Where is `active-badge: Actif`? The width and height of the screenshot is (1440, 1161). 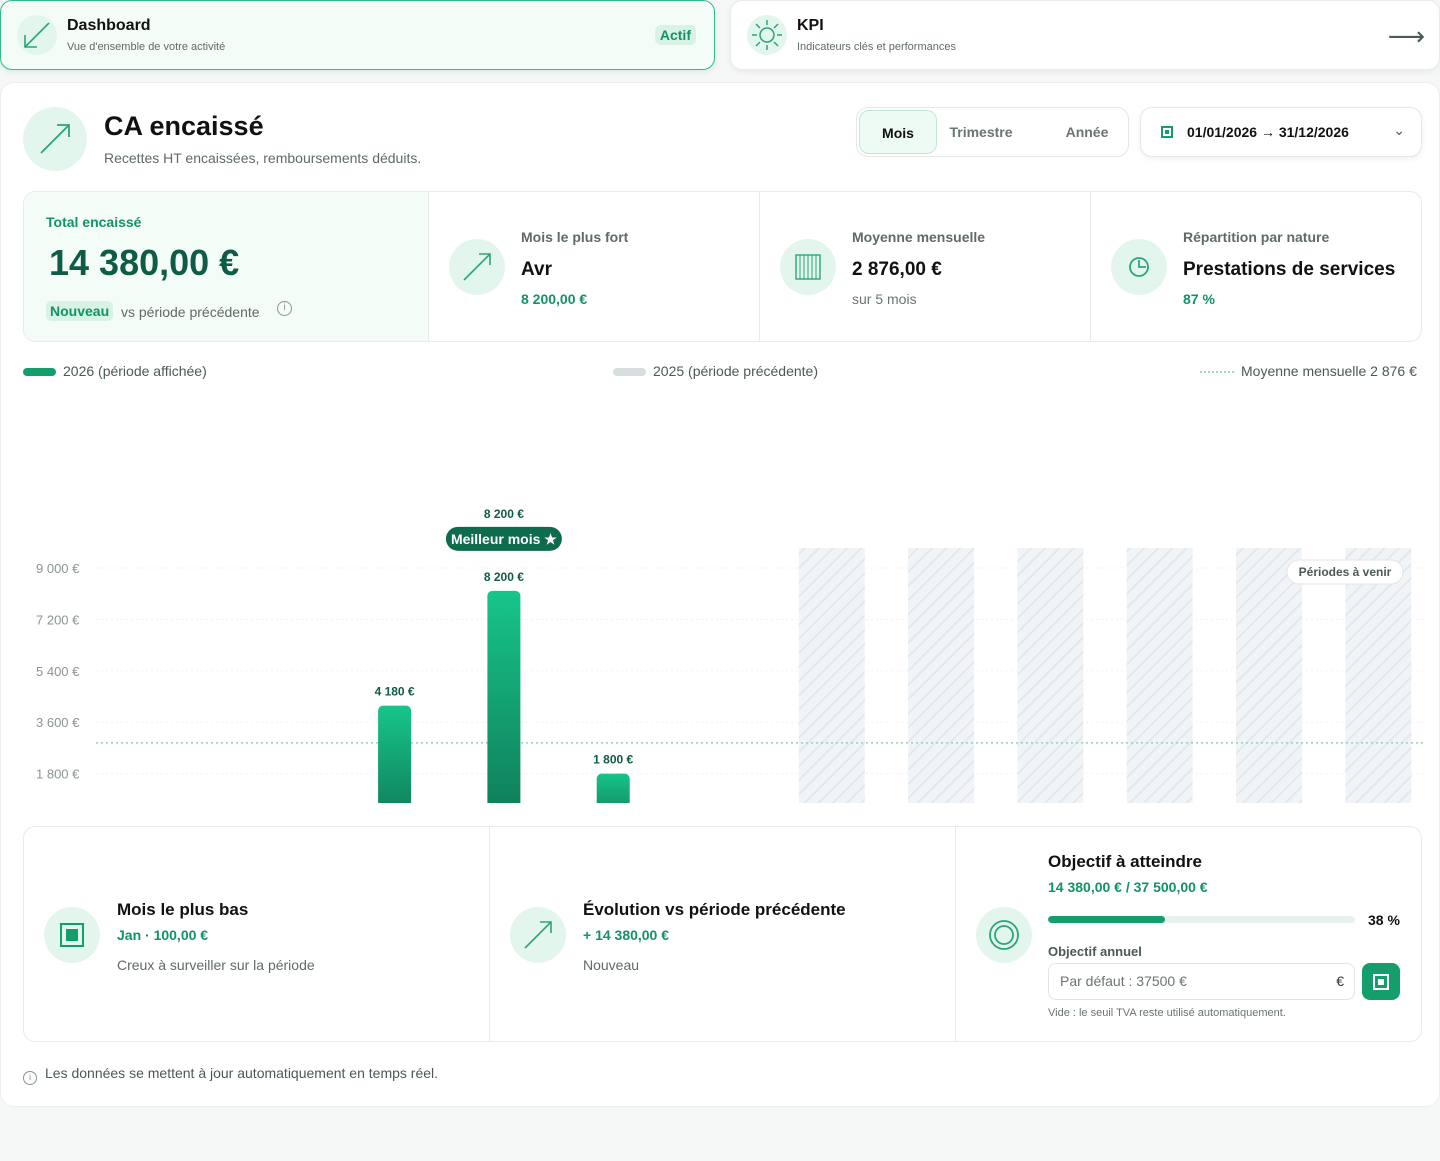 active-badge: Actif is located at coordinates (675, 35).